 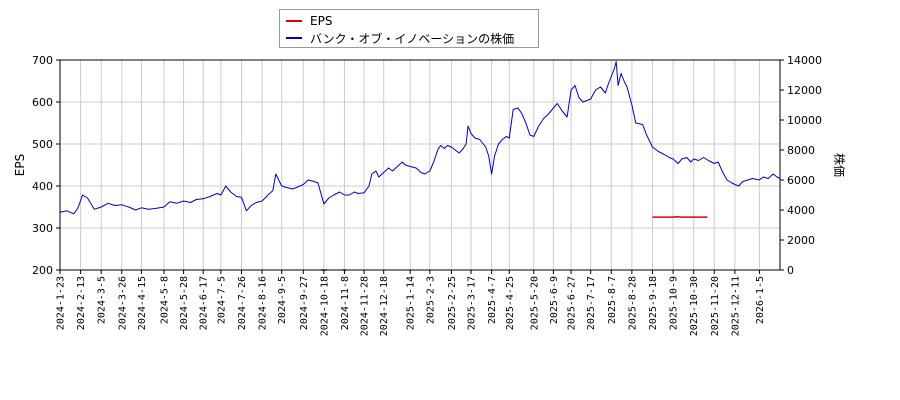 What do you see at coordinates (324, 306) in the screenshot?
I see `x-tick-label: 2024-10-18` at bounding box center [324, 306].